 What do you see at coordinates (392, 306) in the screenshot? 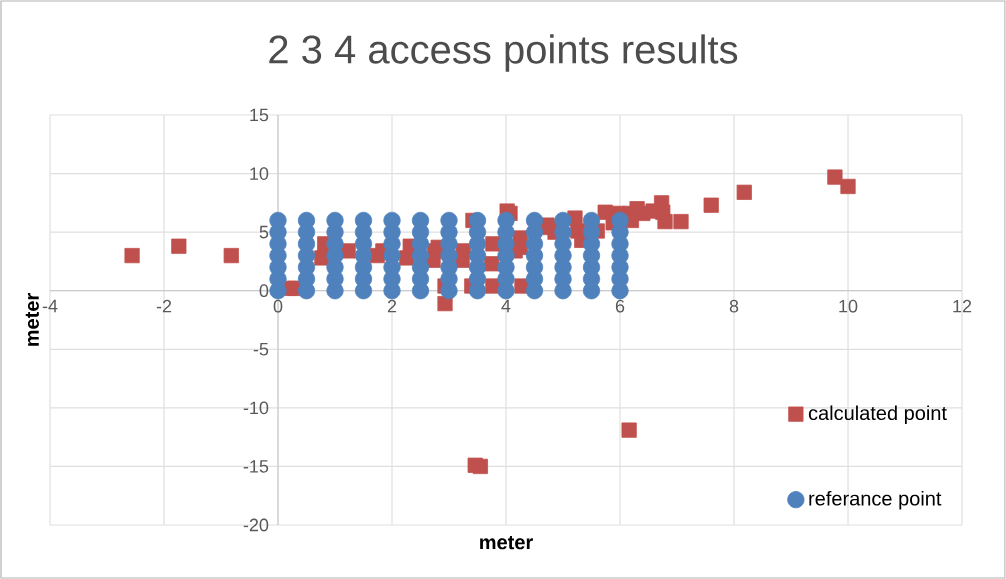
I see `x-tick-label: 2` at bounding box center [392, 306].